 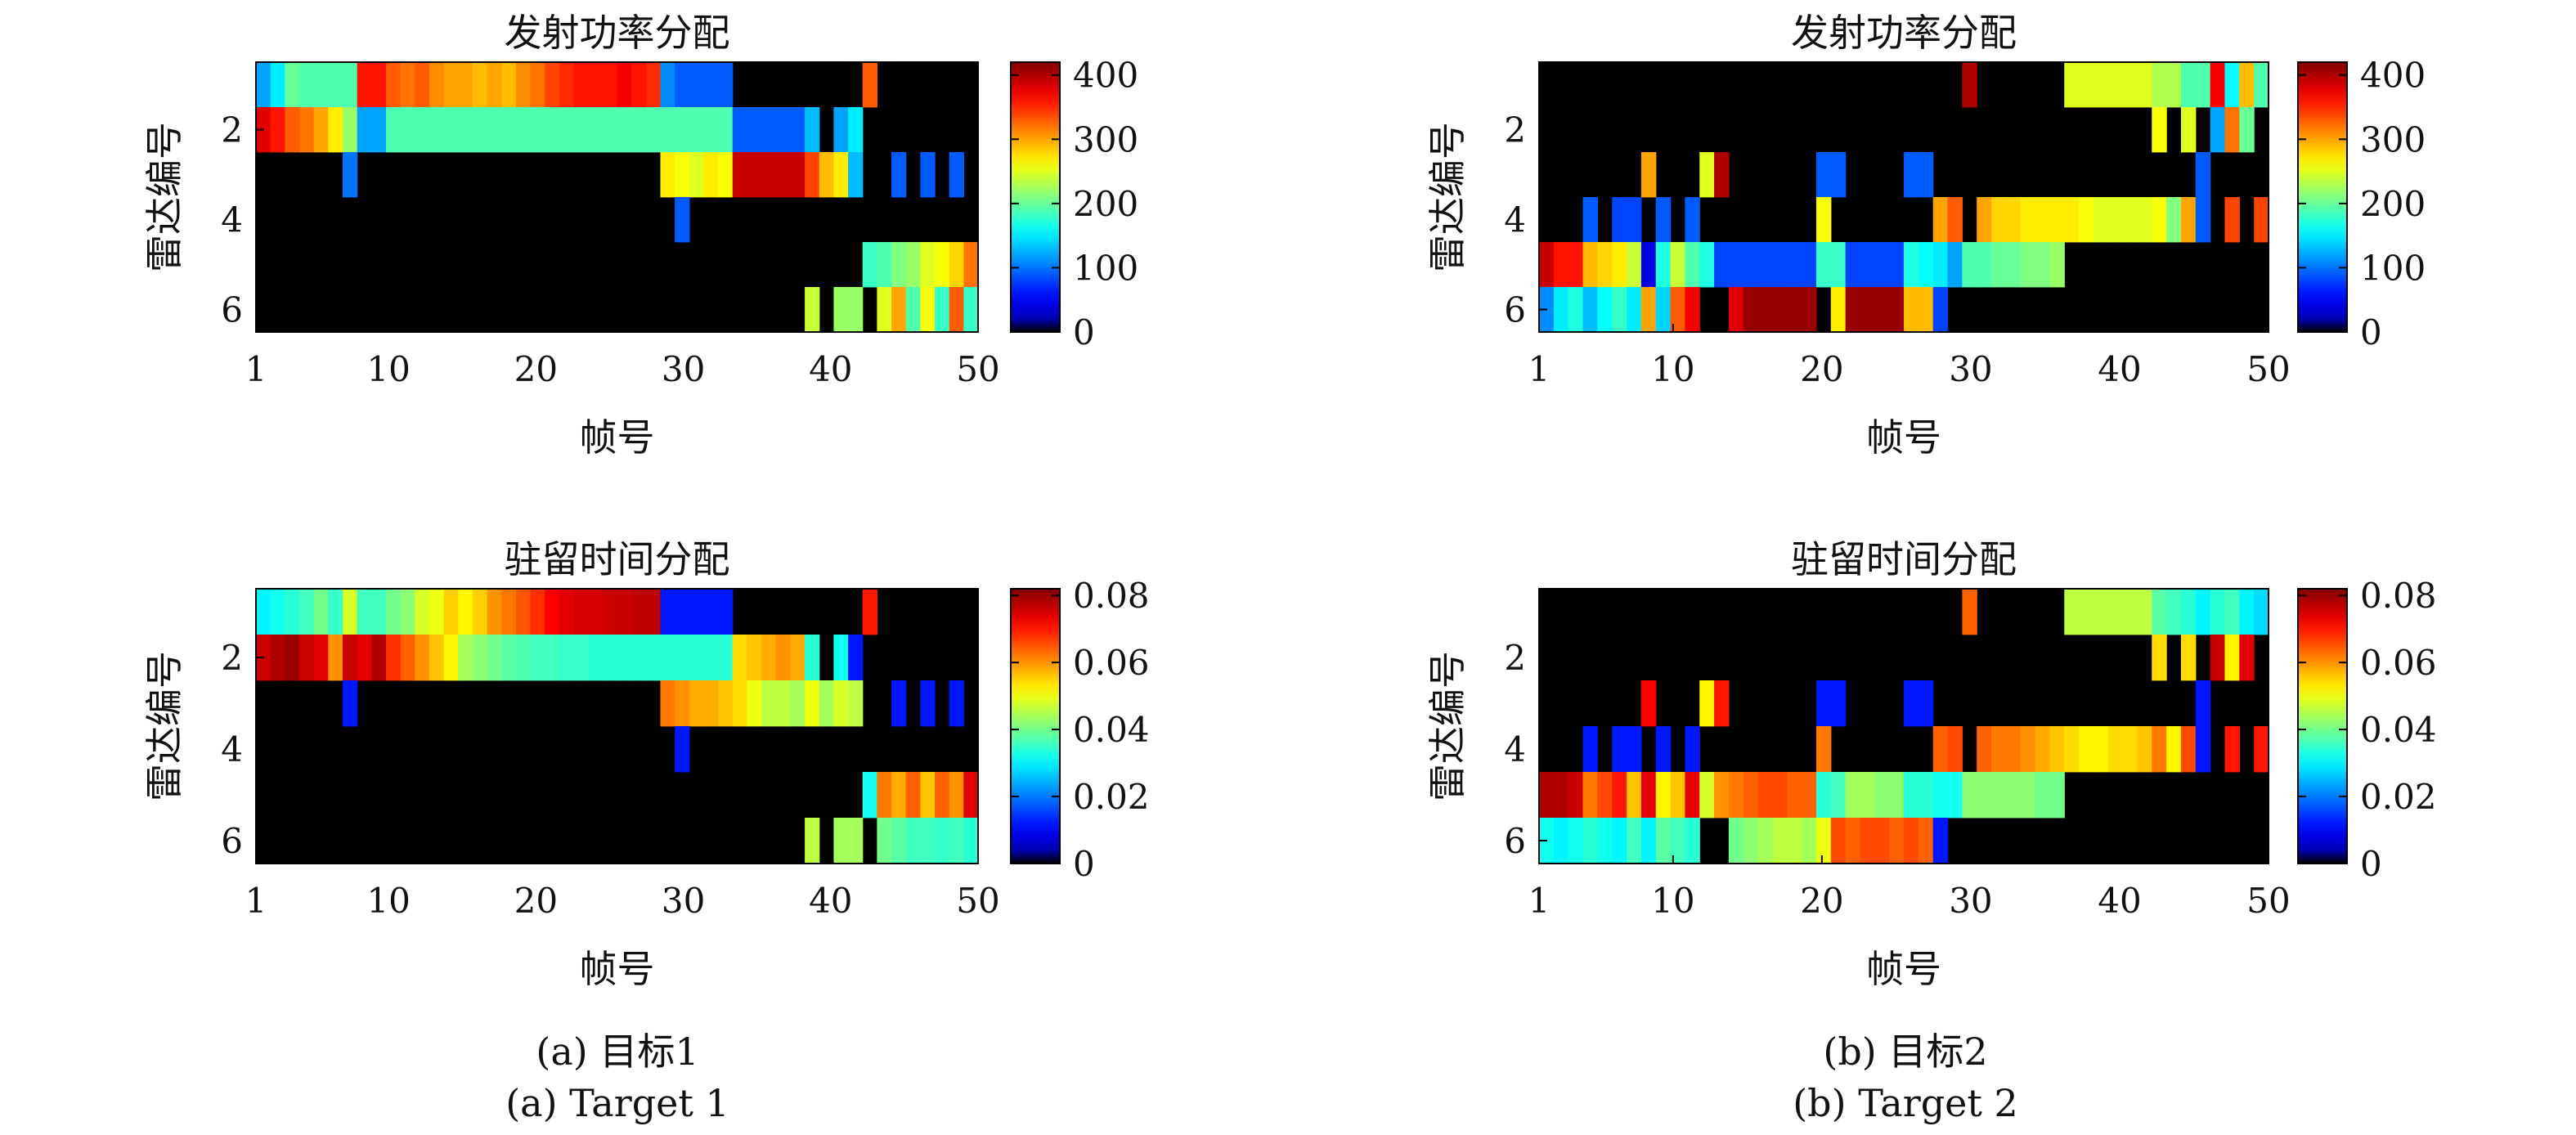 I want to click on x-tick-label: 50, so click(x=978, y=369).